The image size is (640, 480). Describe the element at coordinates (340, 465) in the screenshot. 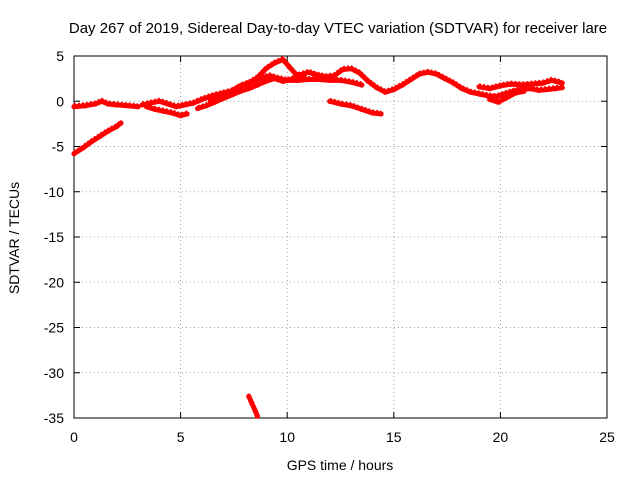

I see `x-axis-label: GPS time / hours` at that location.